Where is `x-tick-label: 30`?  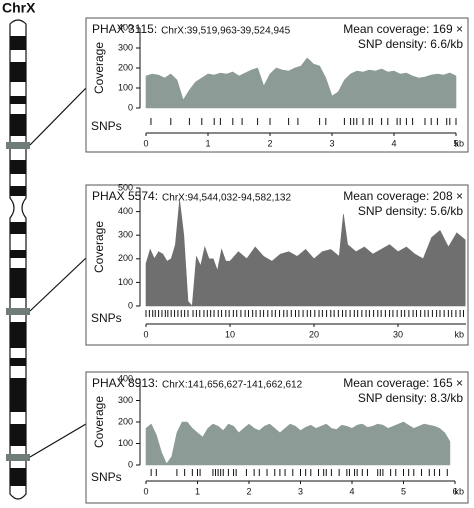
x-tick-label: 30 is located at coordinates (398, 334).